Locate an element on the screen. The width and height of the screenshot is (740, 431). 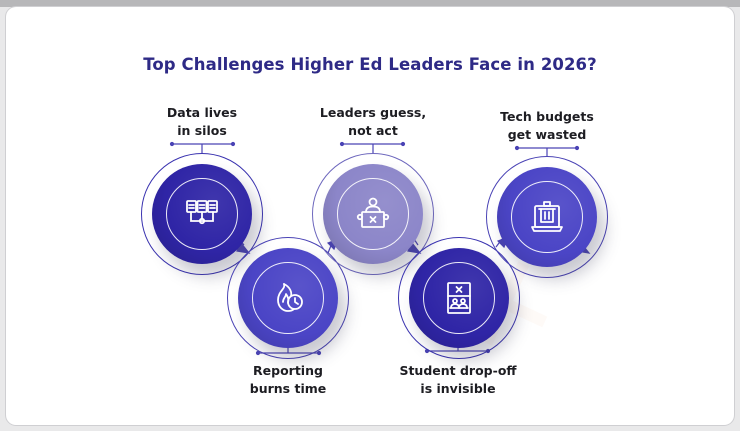
person-desk-x-icon is located at coordinates (373, 212).